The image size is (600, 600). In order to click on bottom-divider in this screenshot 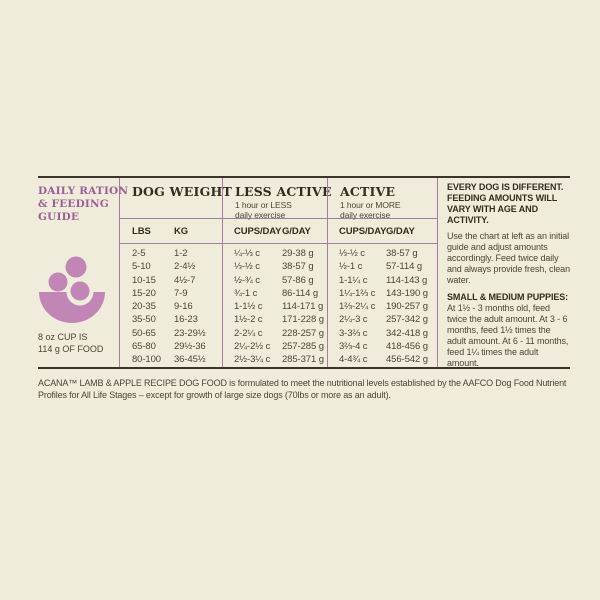, I will do `click(304, 368)`.